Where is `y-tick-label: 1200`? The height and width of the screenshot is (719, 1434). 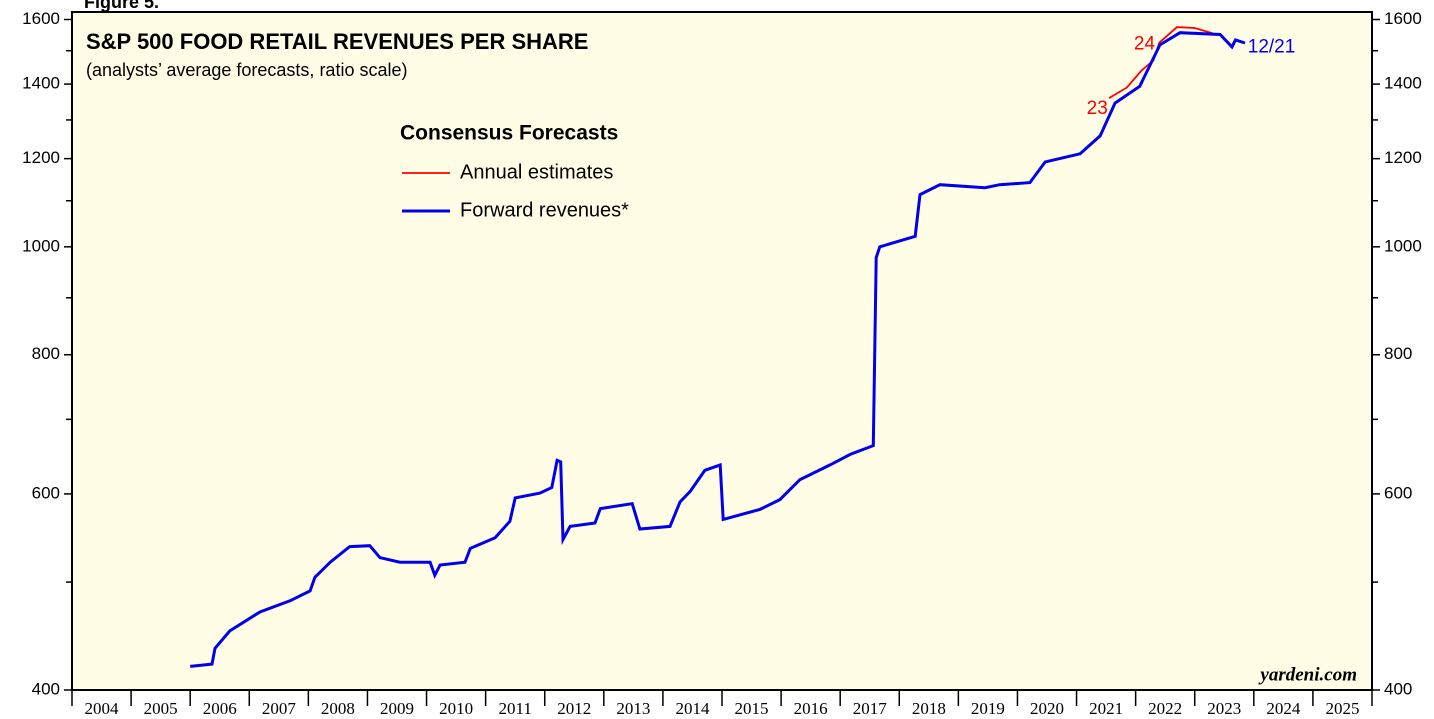 y-tick-label: 1200 is located at coordinates (41, 157).